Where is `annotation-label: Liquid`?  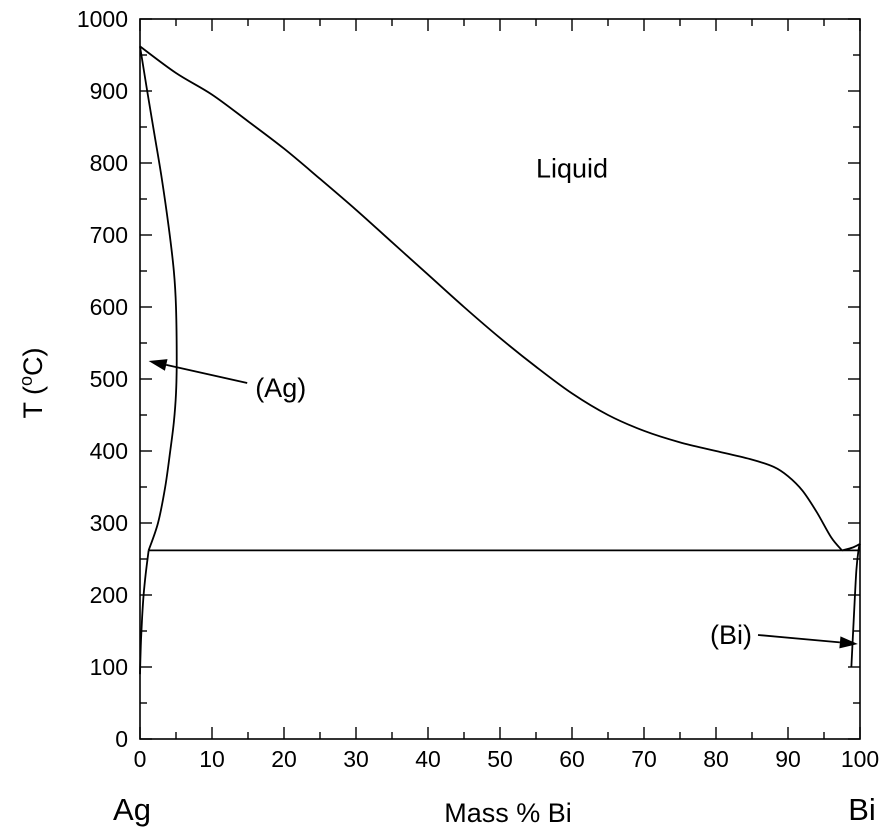
annotation-label: Liquid is located at coordinates (572, 168).